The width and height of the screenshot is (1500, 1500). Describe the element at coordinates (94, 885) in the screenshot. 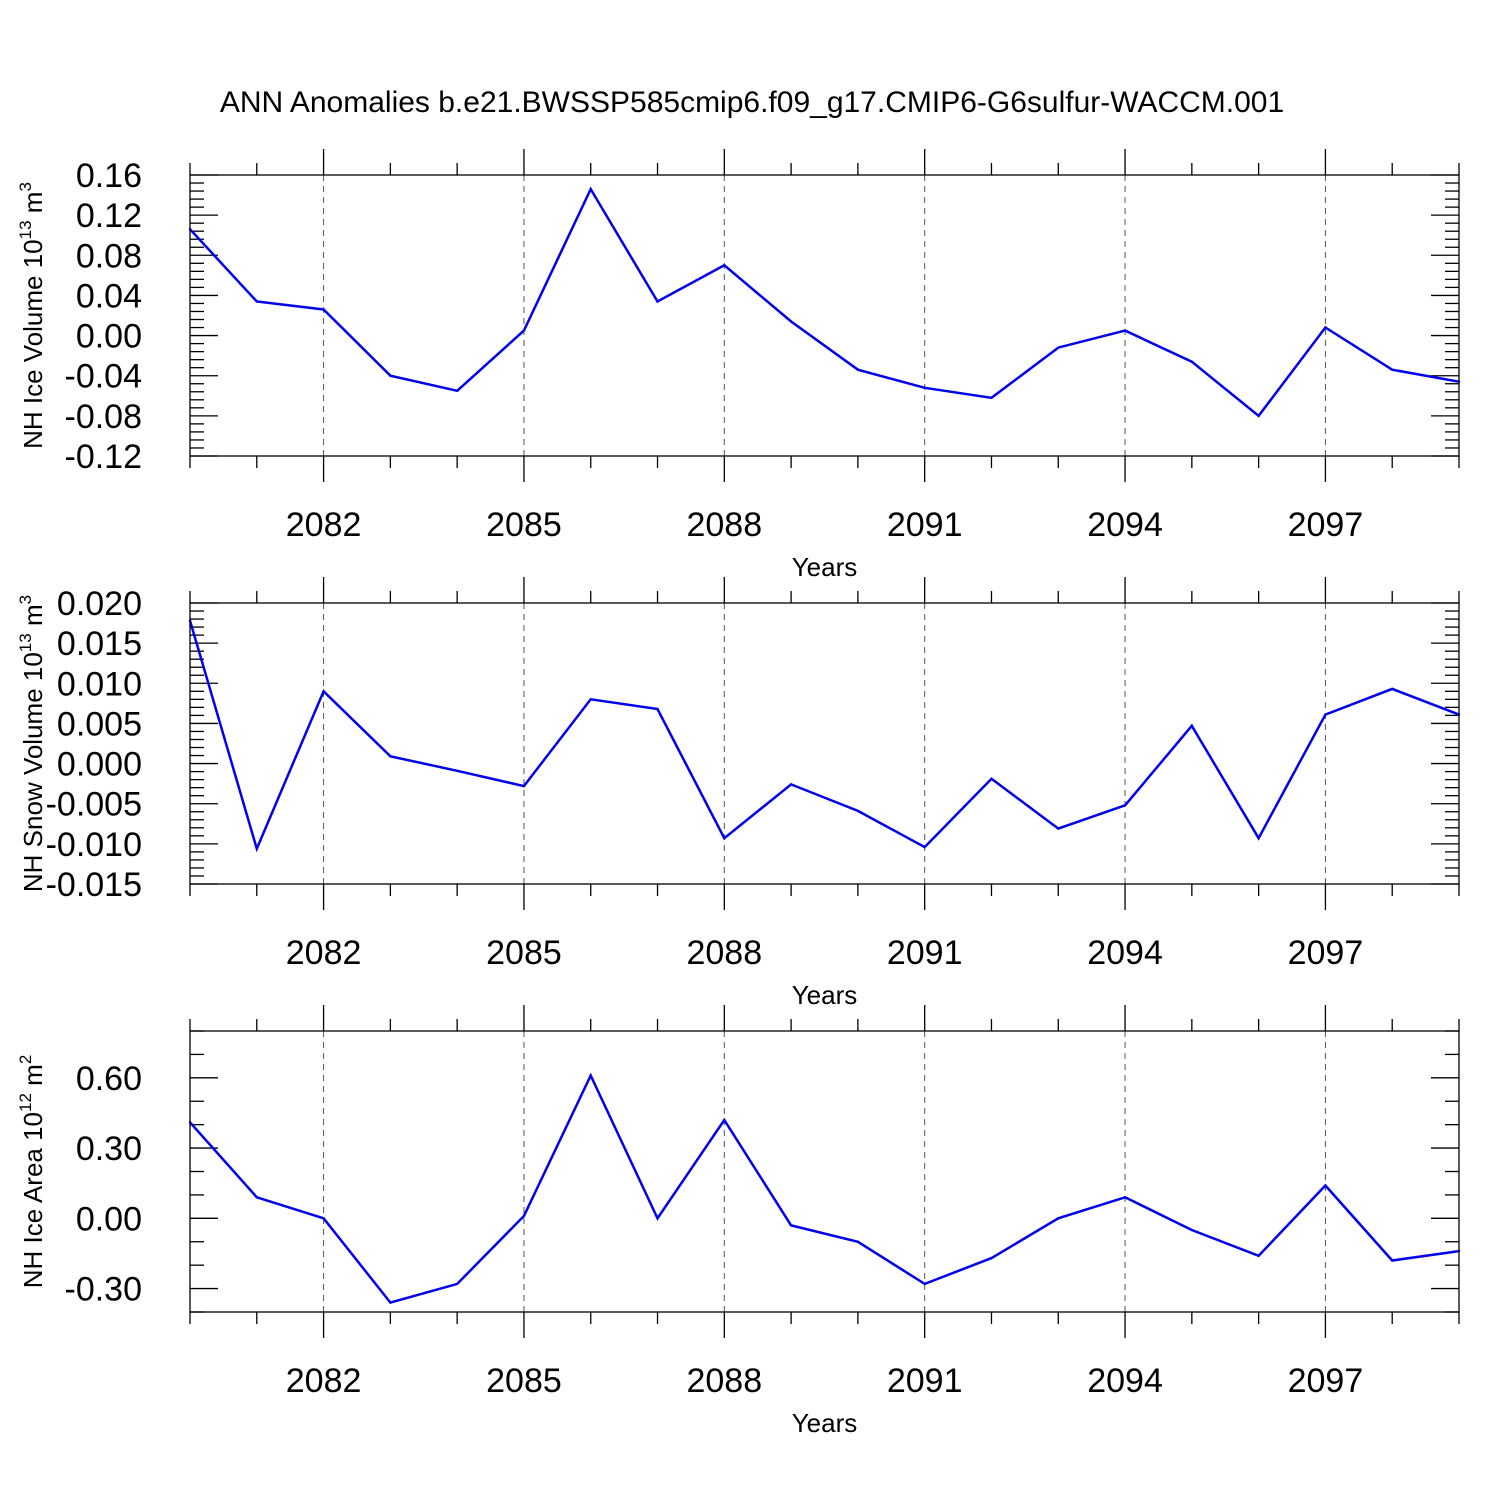

I see `y-tick-label: -0.015` at that location.